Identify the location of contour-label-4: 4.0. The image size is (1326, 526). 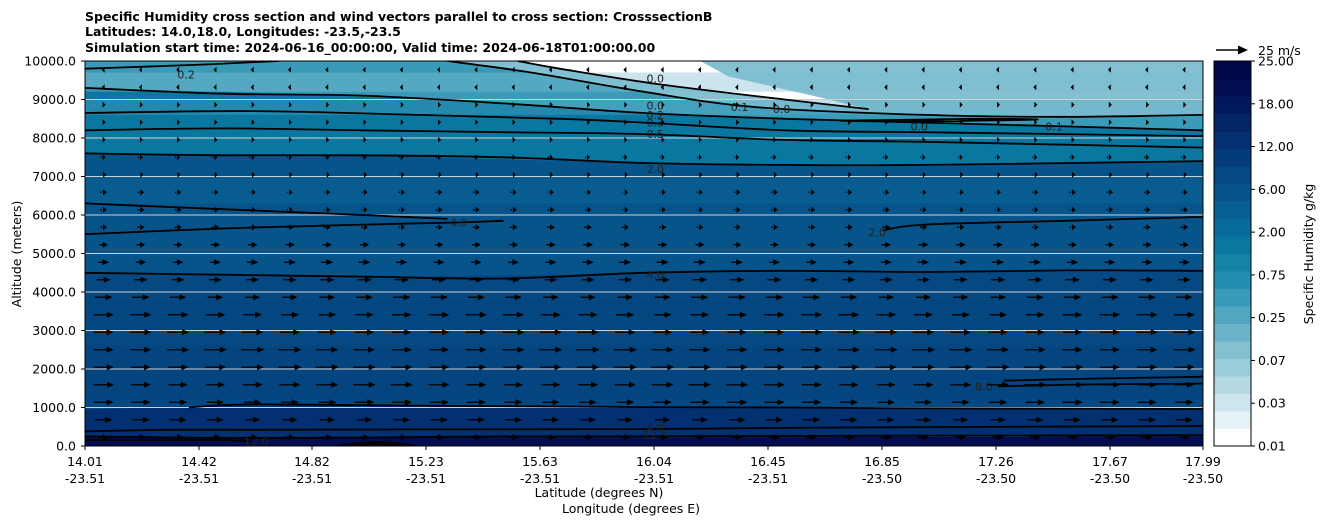
(655, 275).